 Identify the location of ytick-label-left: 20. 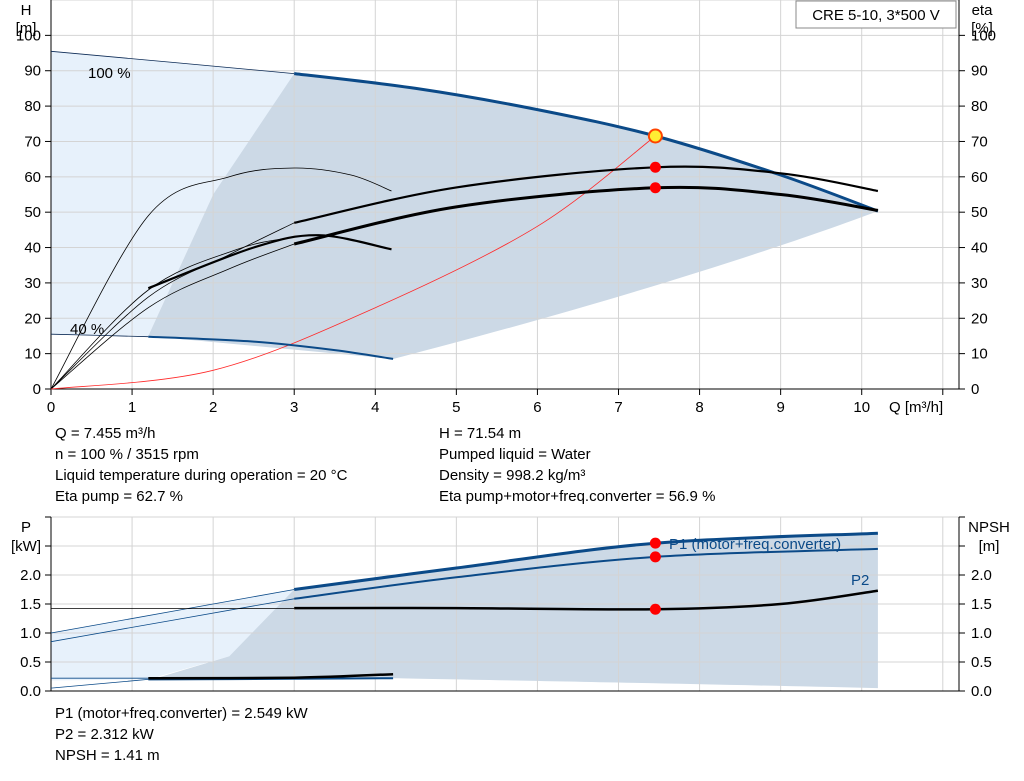
(32, 318).